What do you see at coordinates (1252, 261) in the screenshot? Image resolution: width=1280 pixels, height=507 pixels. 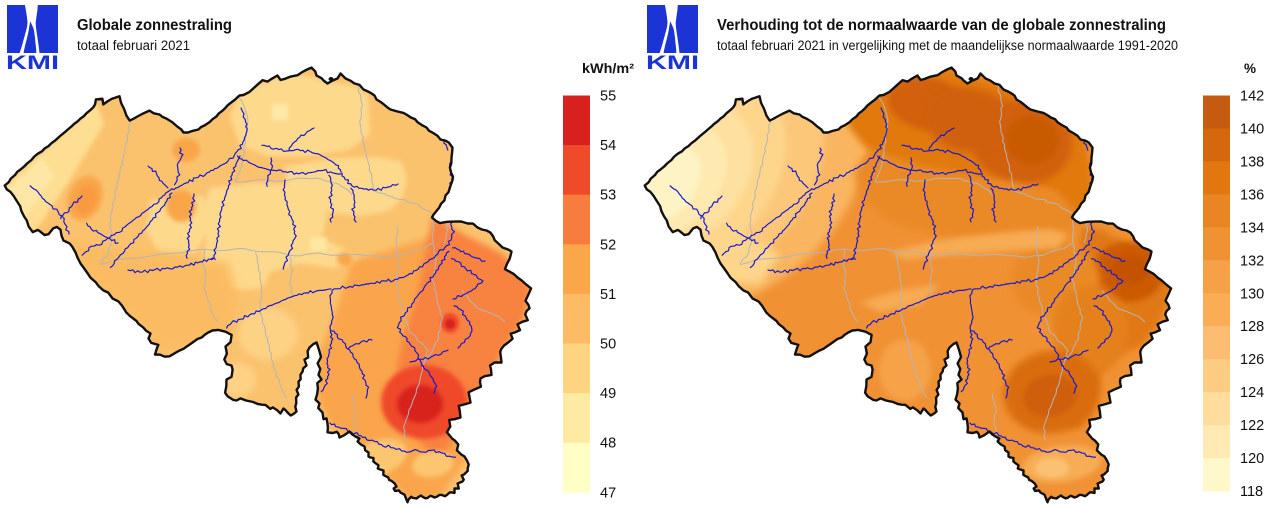 I see `svg-text: 132` at bounding box center [1252, 261].